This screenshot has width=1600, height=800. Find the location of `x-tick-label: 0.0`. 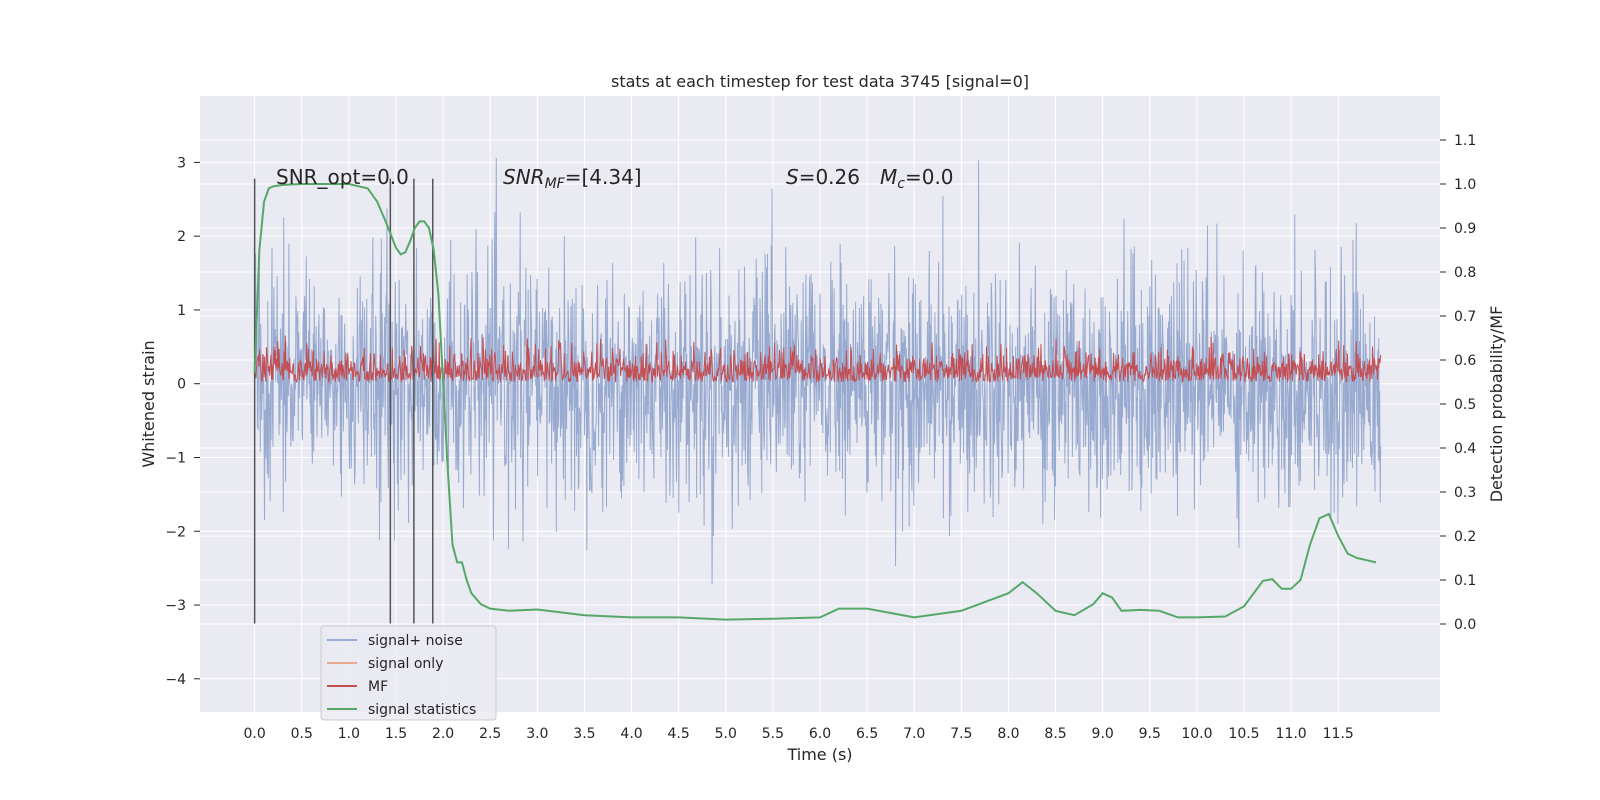

x-tick-label: 0.0 is located at coordinates (255, 734).